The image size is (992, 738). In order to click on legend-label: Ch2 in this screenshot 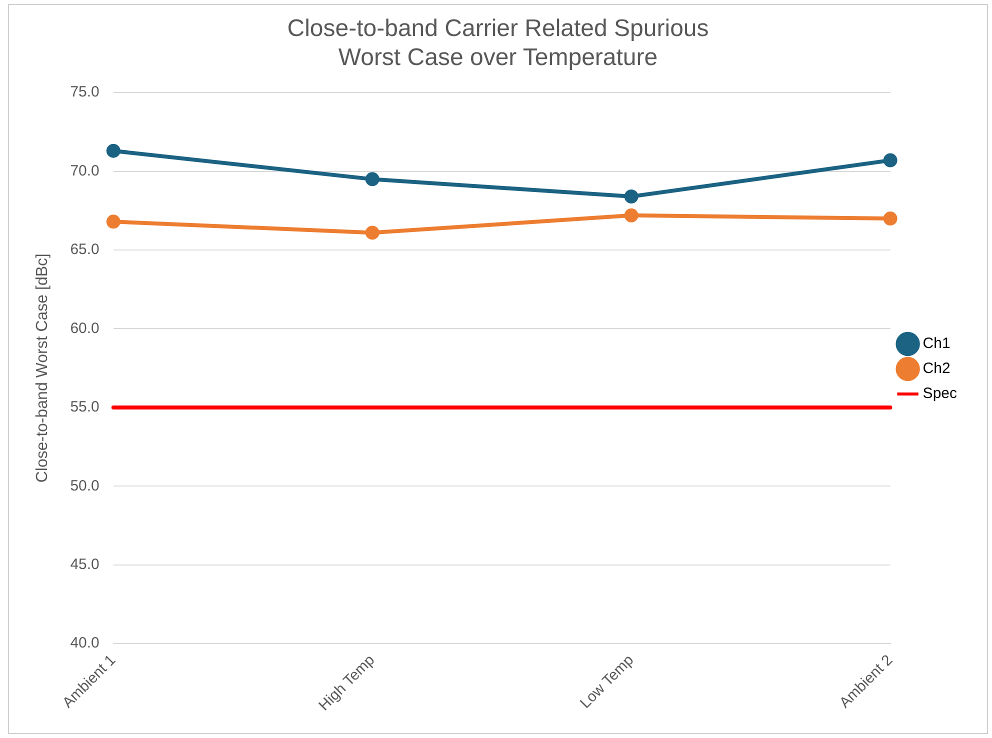, I will do `click(936, 369)`.